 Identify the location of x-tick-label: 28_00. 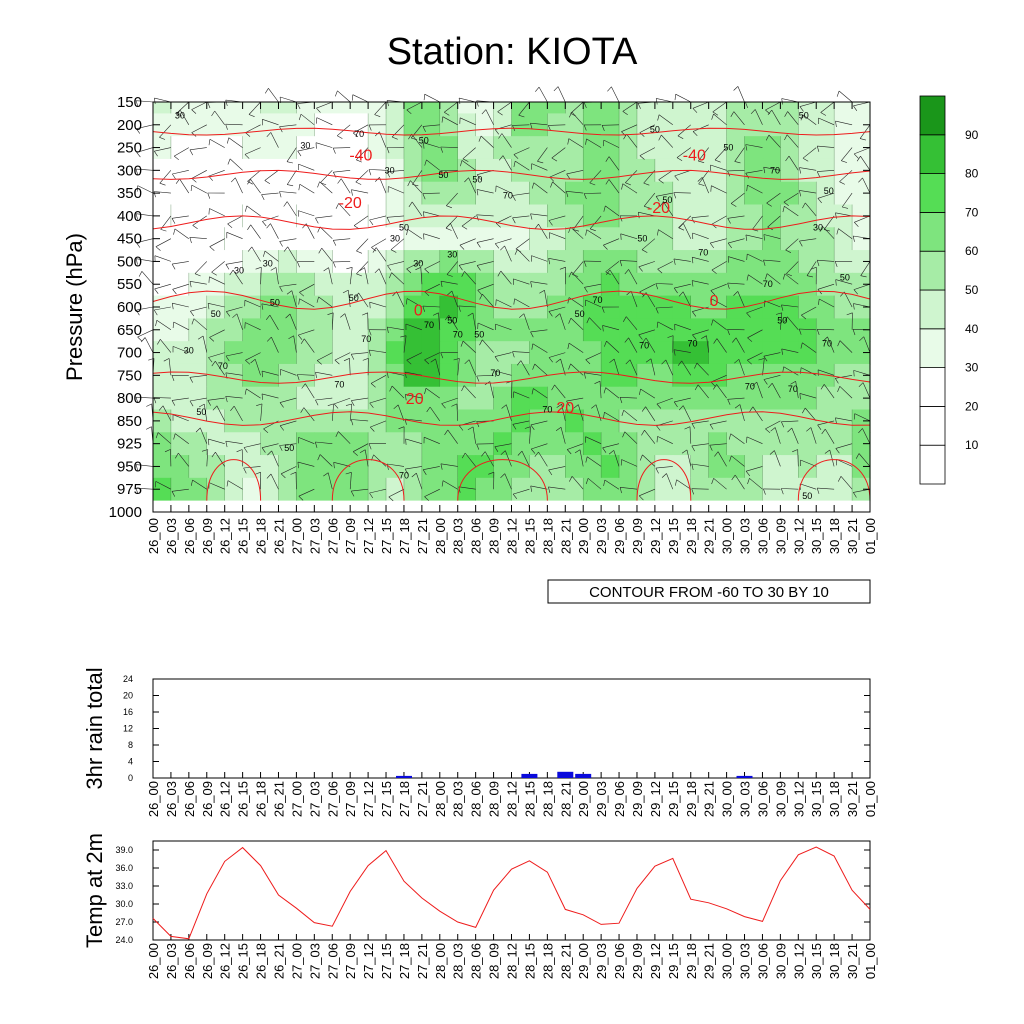
(440, 536).